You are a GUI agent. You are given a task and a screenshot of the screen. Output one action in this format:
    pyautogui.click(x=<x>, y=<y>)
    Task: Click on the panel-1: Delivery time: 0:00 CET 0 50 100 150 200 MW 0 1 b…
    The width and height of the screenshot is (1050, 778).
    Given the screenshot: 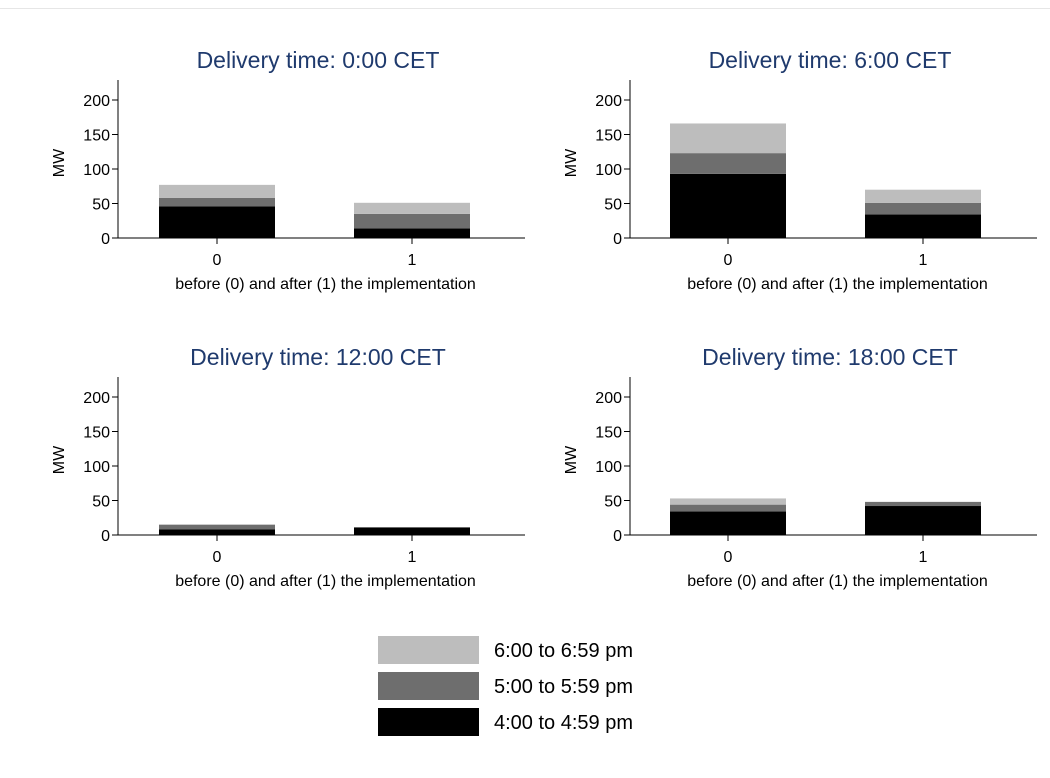 What is the action you would take?
    pyautogui.click(x=288, y=170)
    